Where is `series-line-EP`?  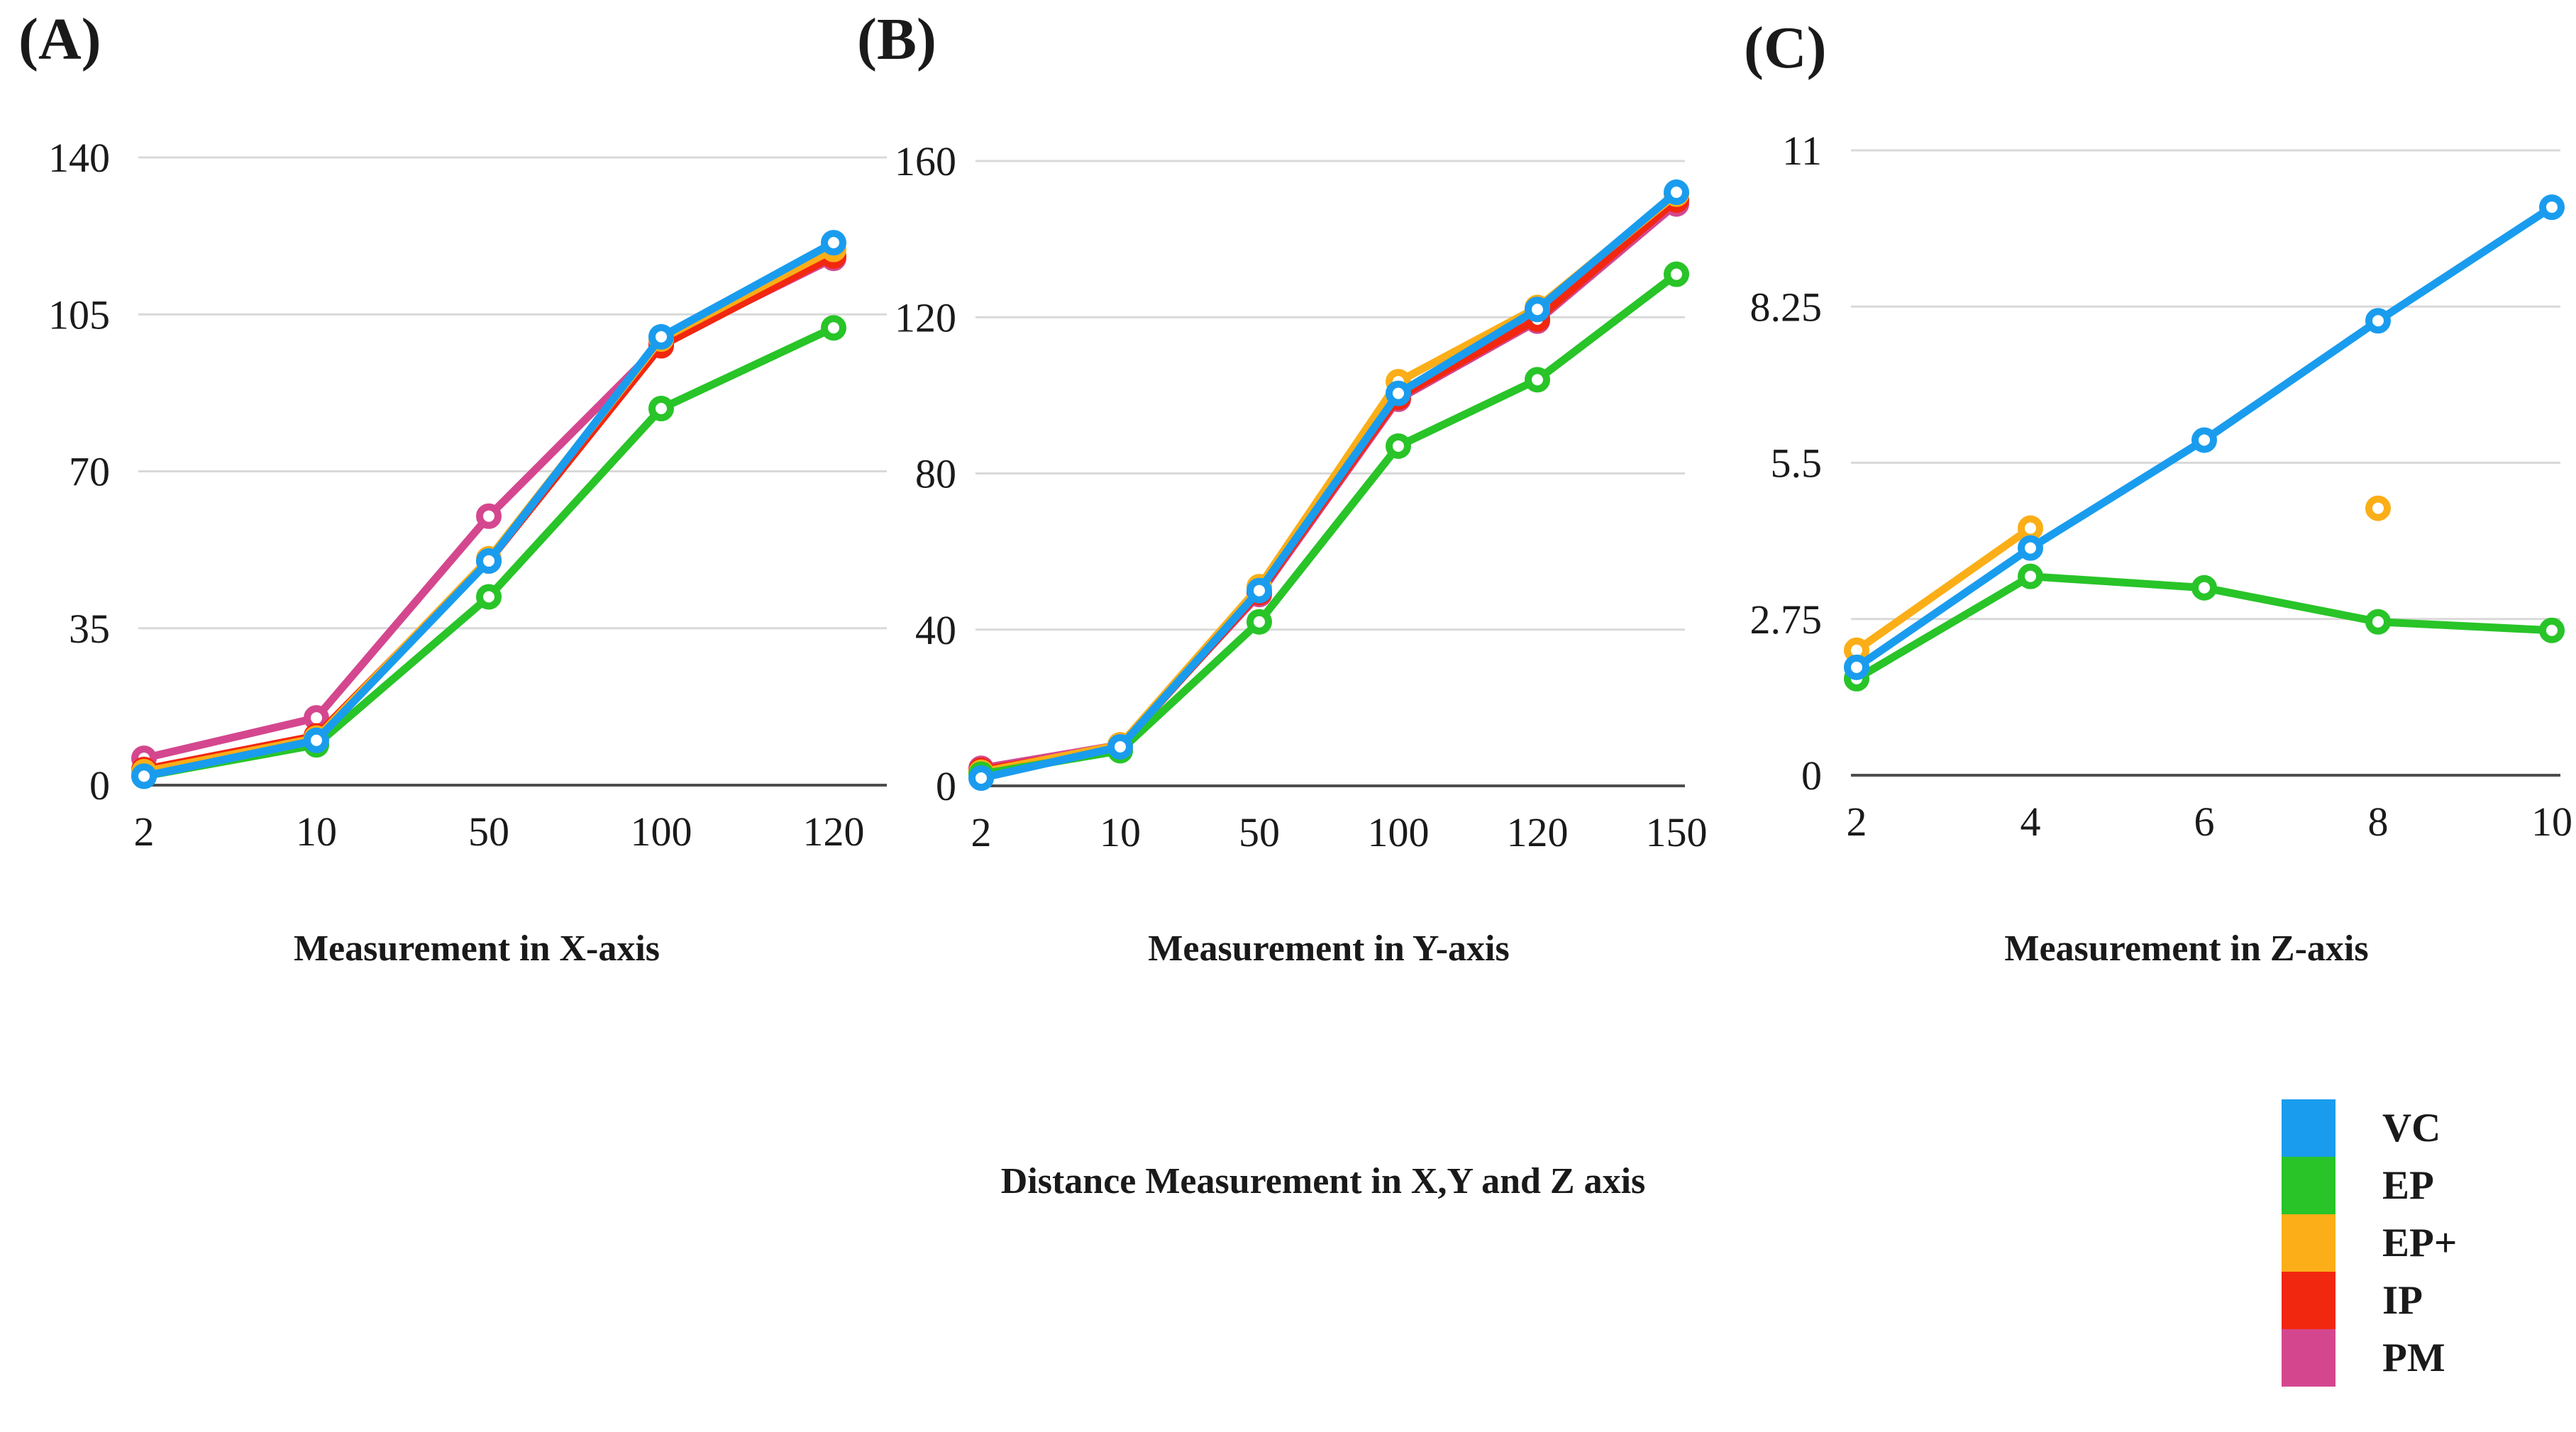
series-line-EP is located at coordinates (1329, 524).